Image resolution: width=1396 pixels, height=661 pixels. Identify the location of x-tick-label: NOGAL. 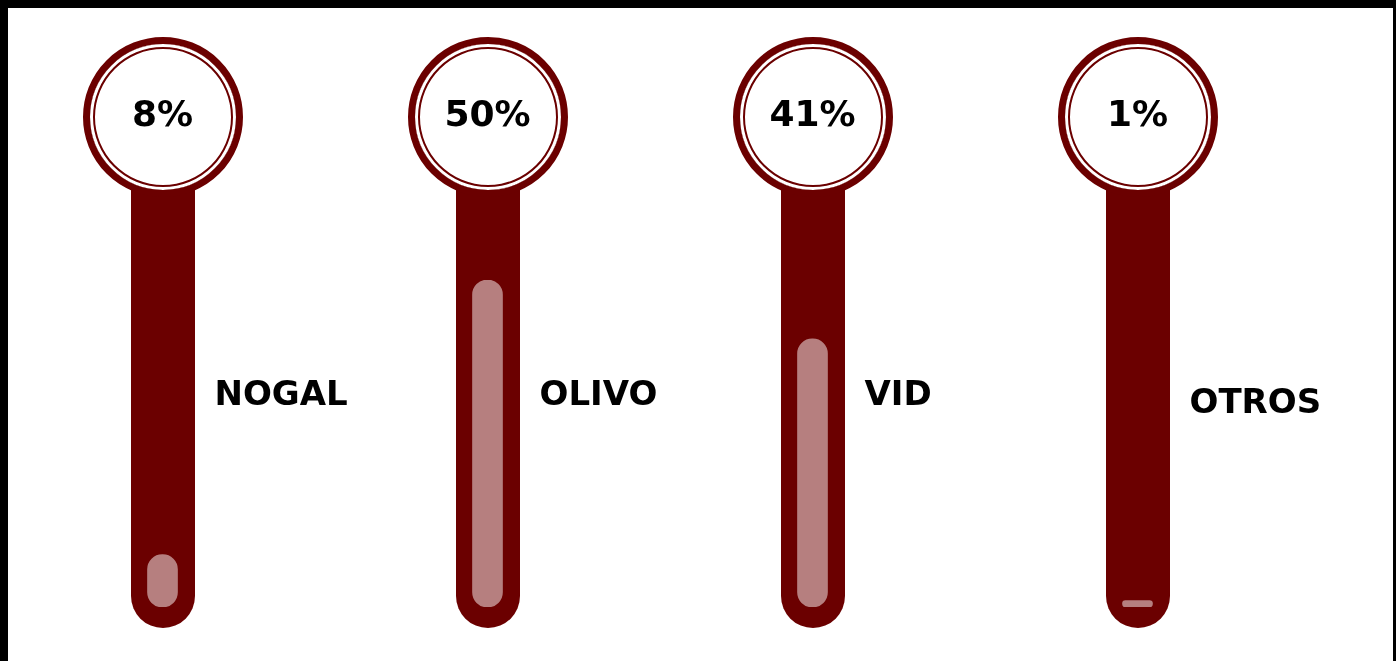
(281, 392).